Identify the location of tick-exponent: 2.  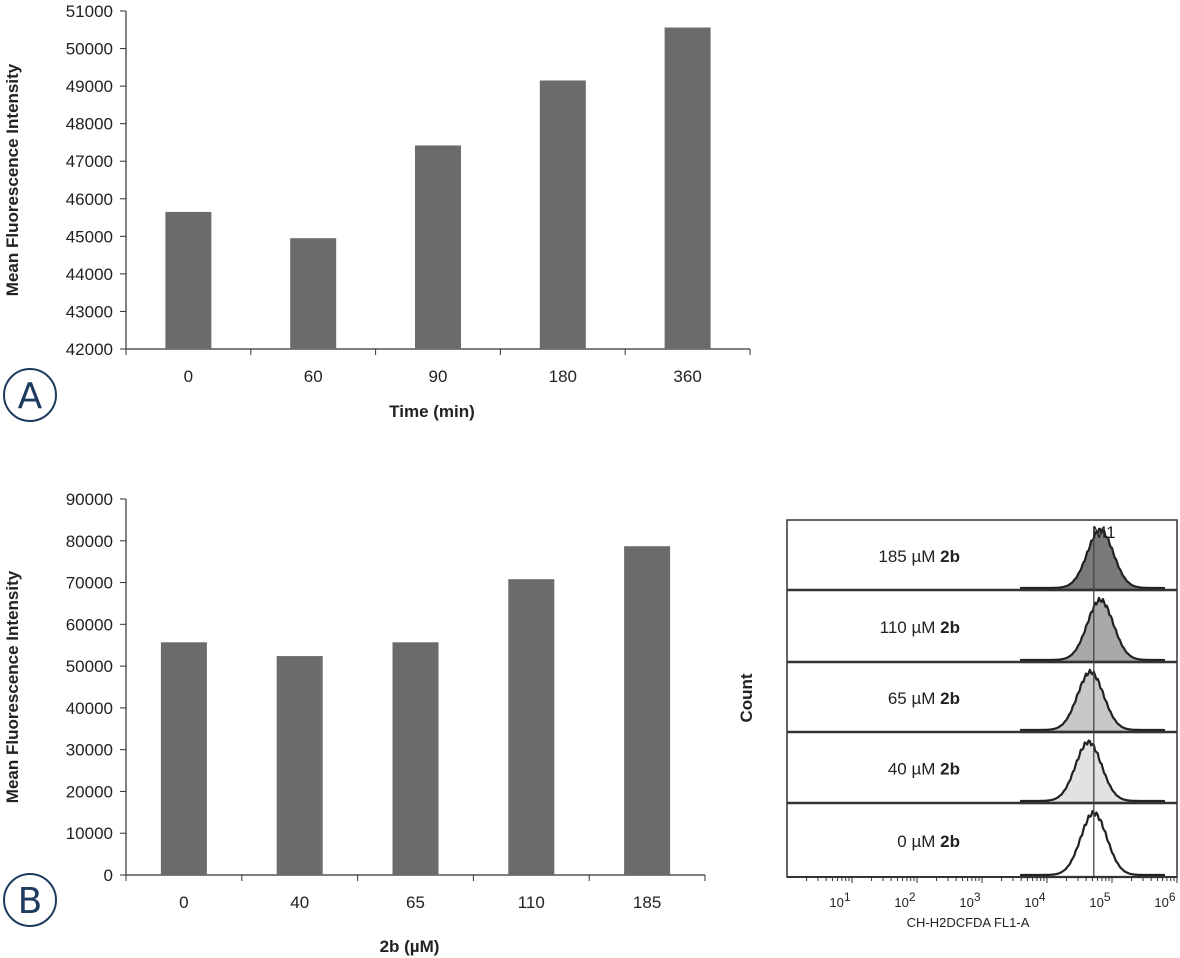
(912, 897).